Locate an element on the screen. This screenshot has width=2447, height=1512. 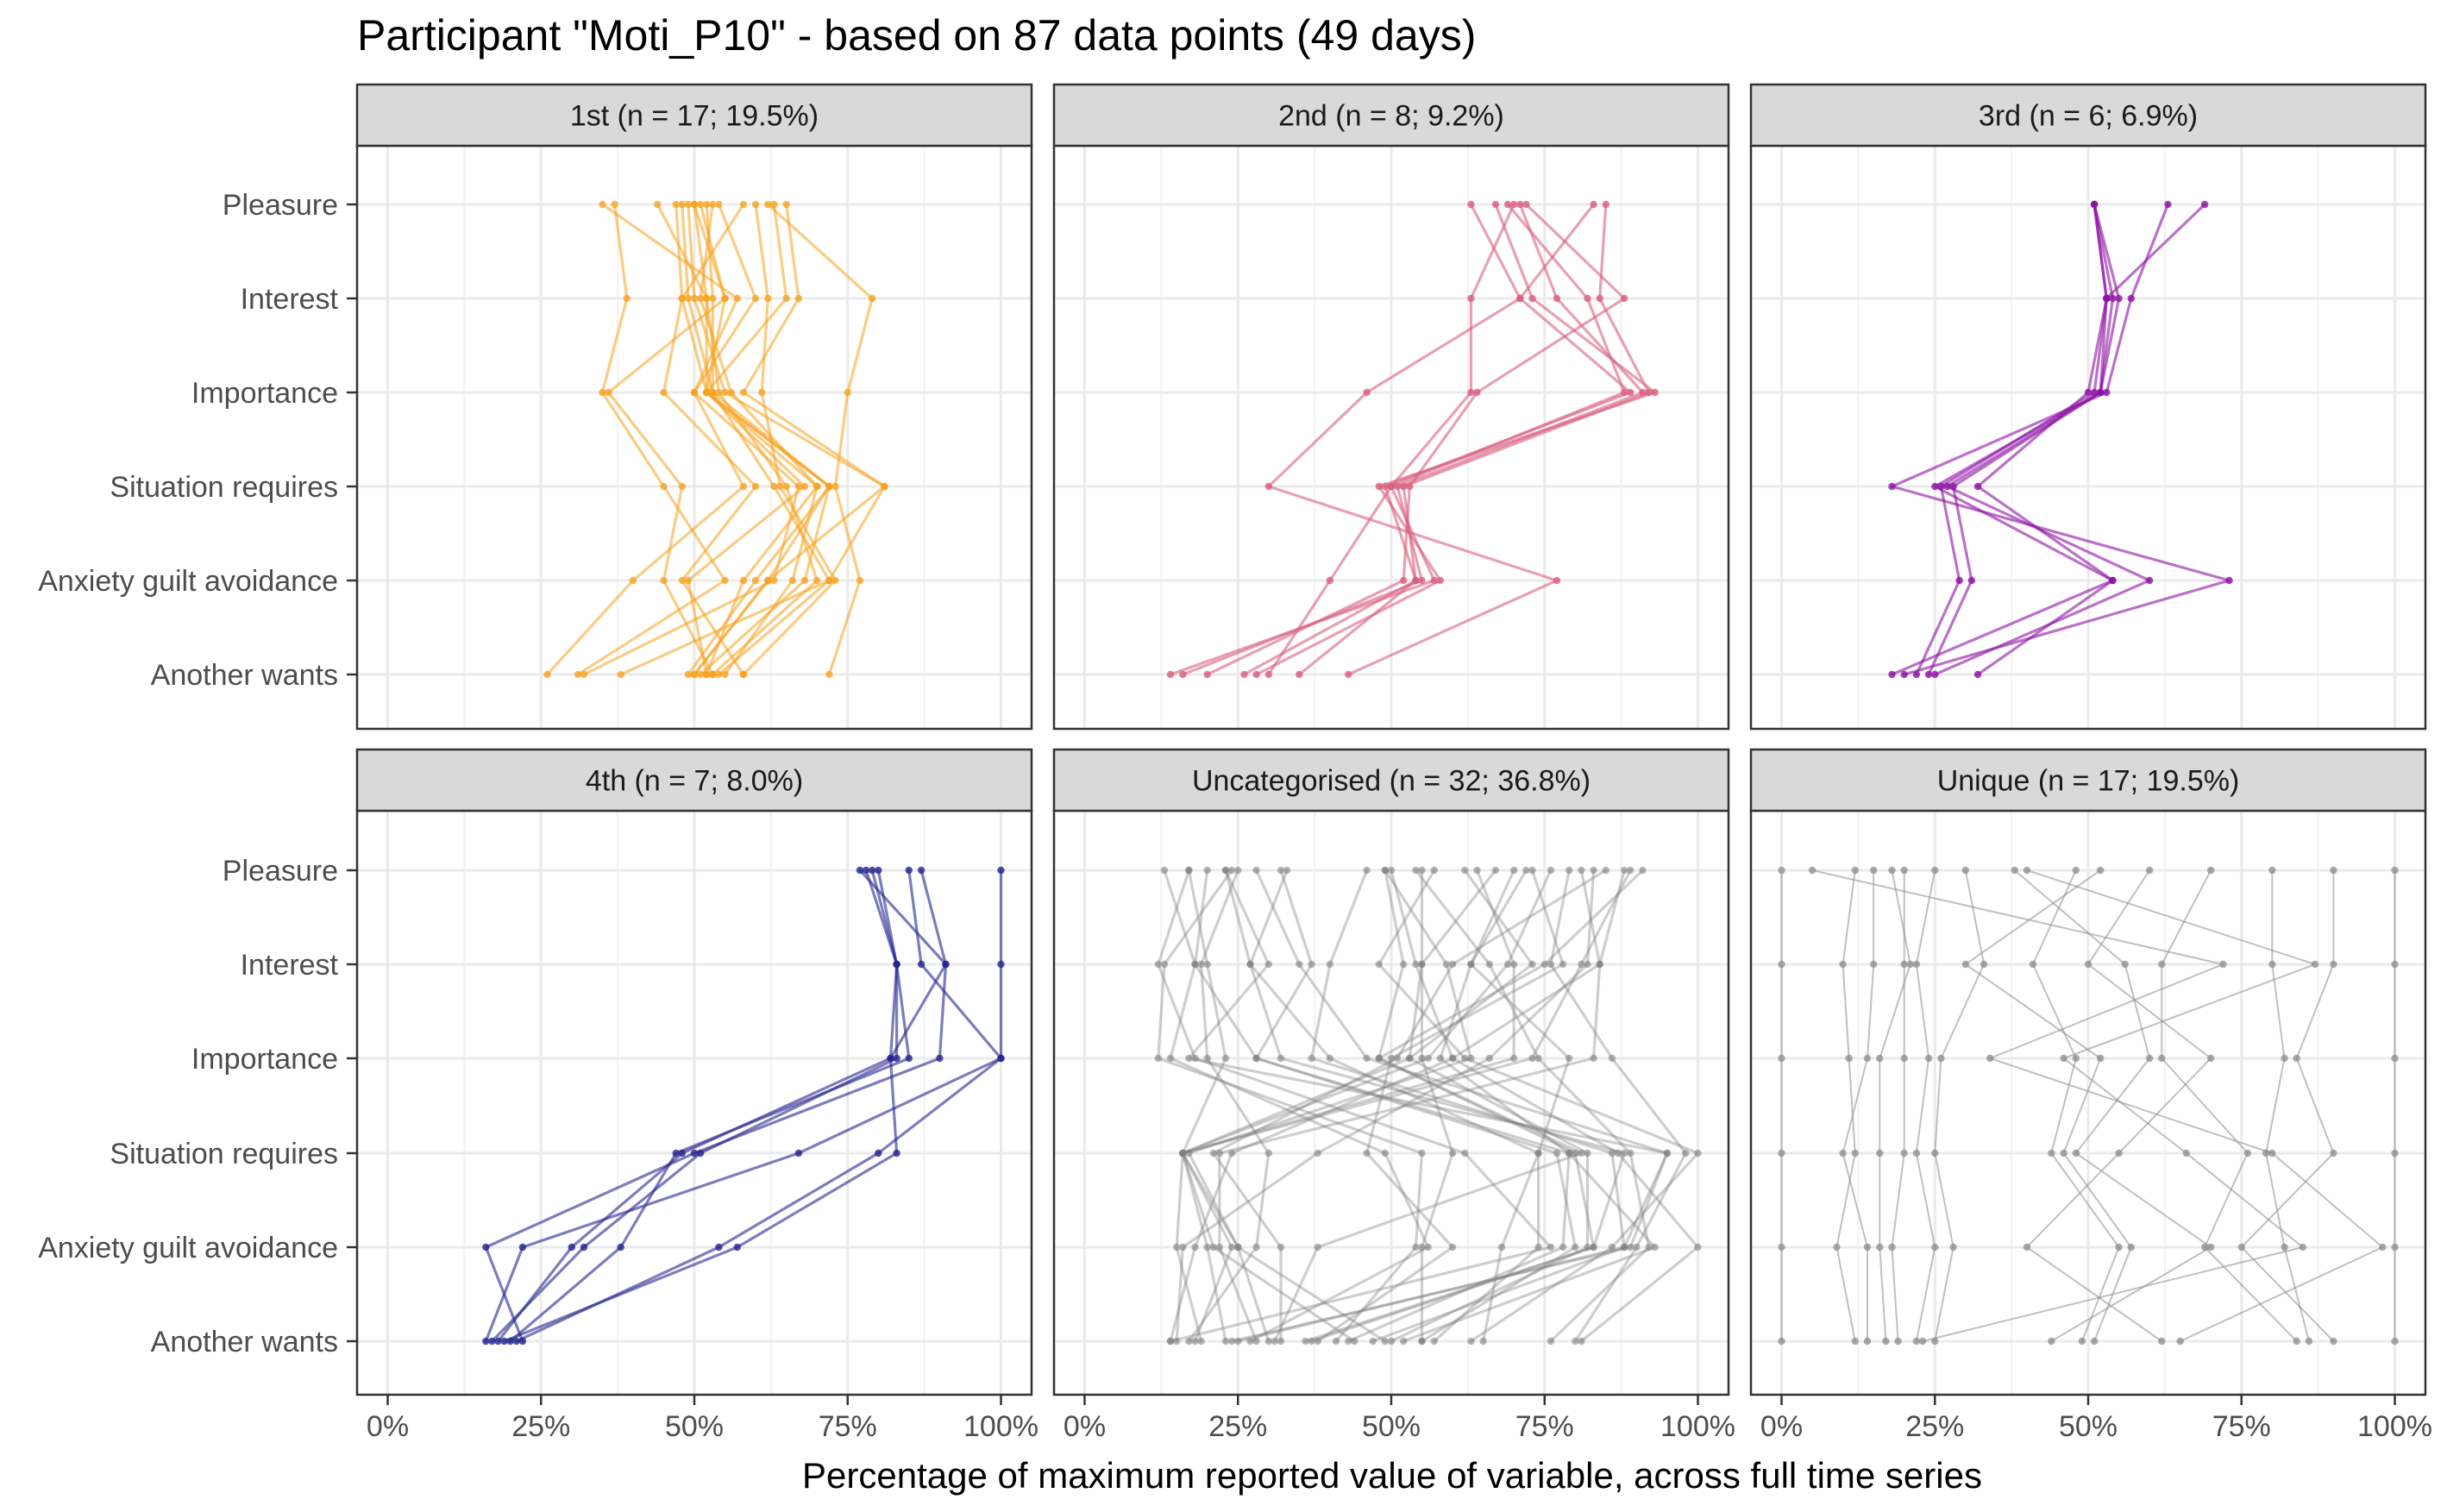
y-tick-label: Situation requires is located at coordinates (224, 1154).